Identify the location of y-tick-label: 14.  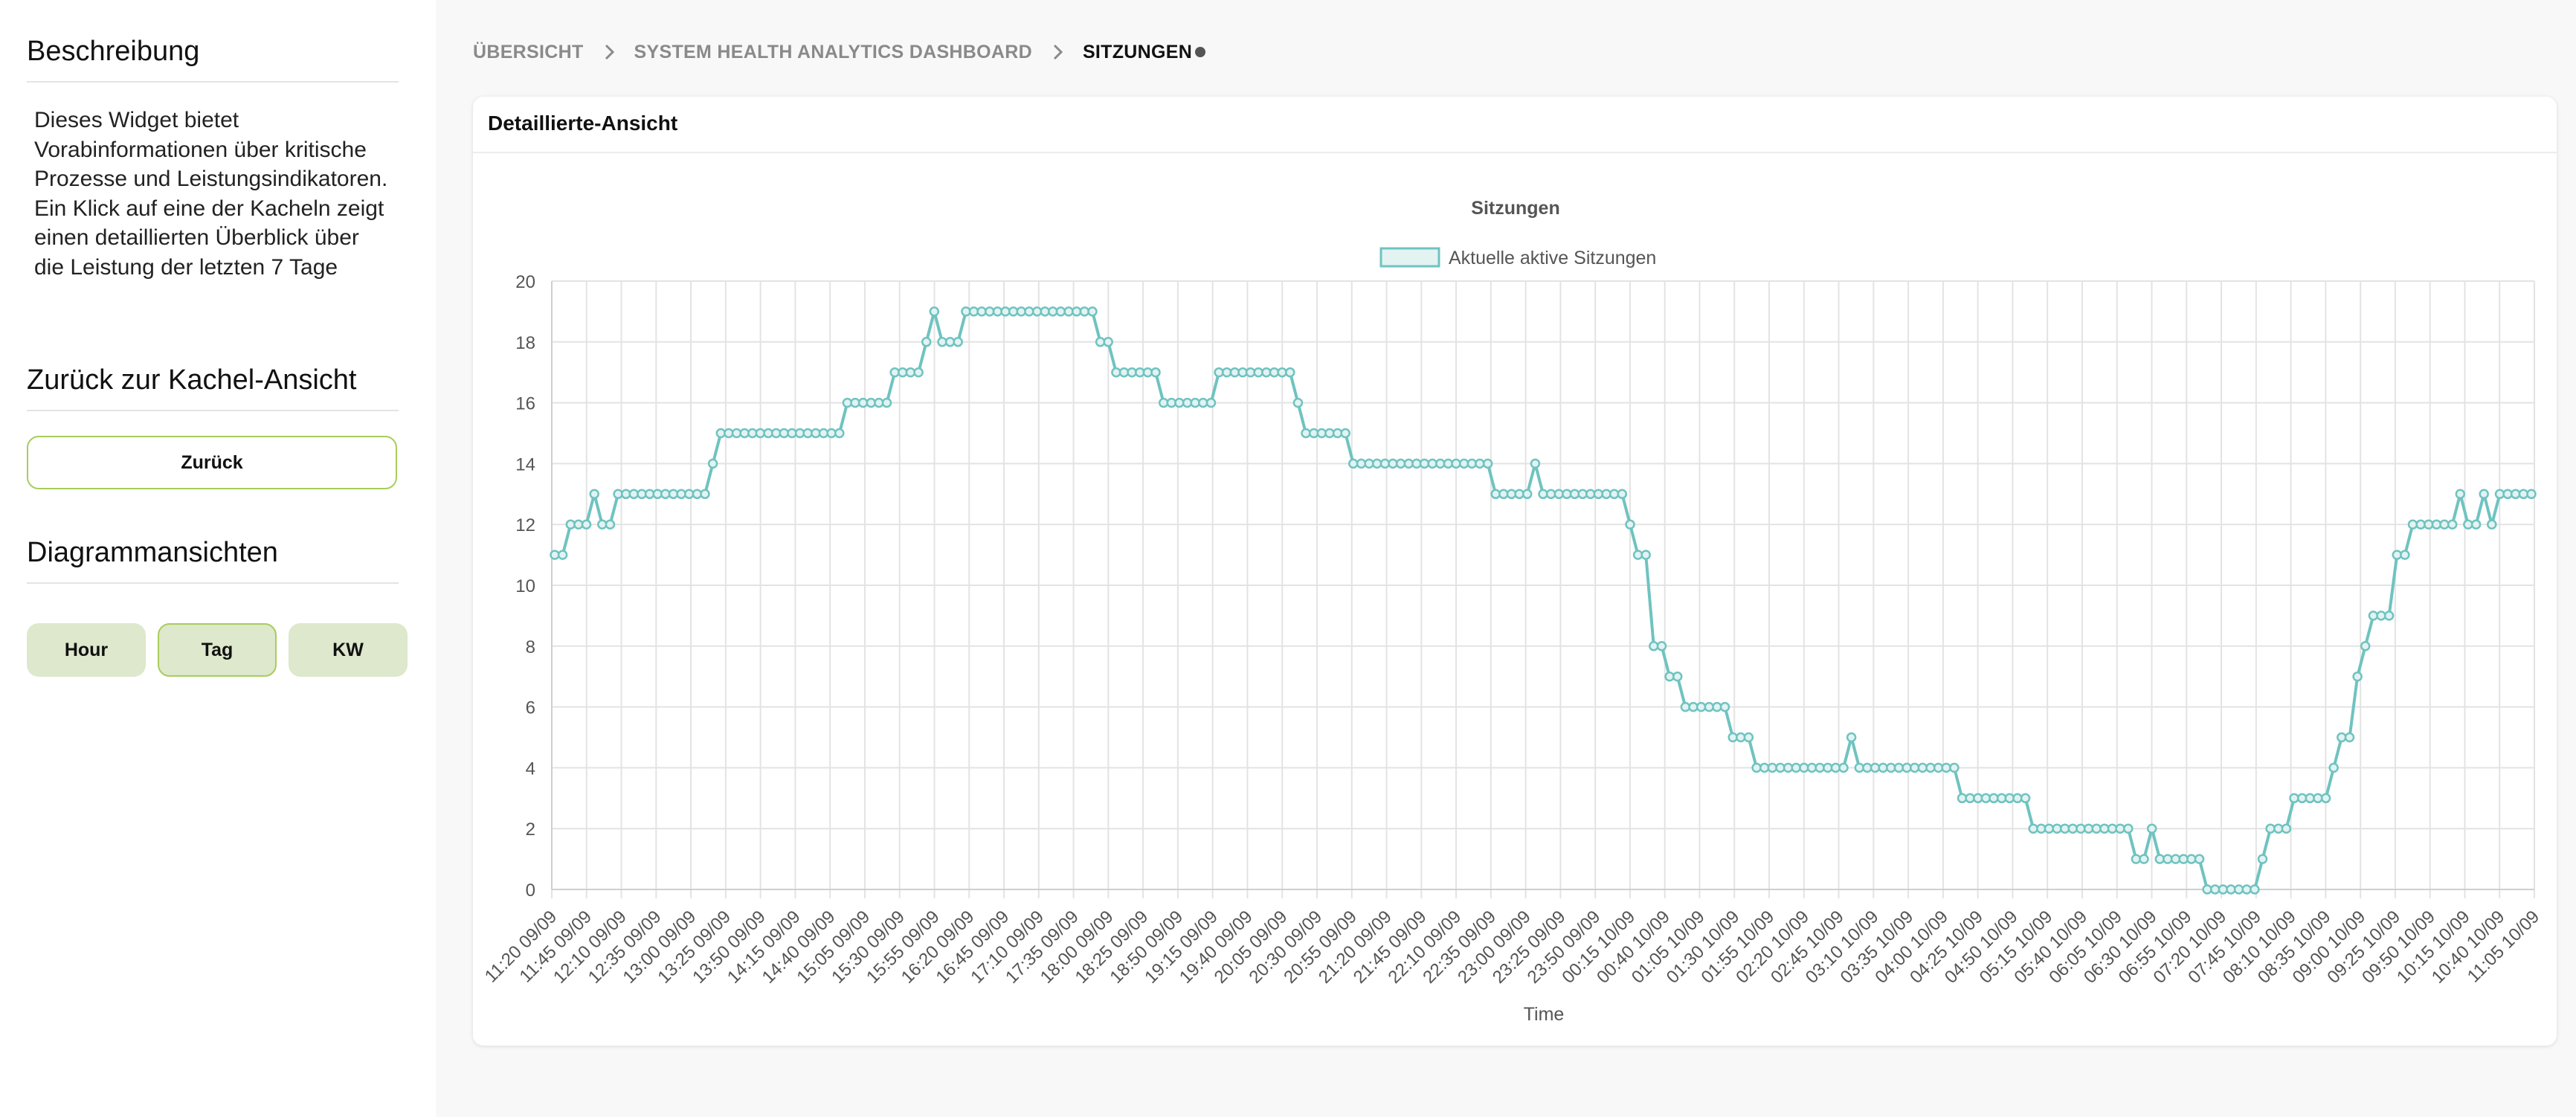
(525, 464).